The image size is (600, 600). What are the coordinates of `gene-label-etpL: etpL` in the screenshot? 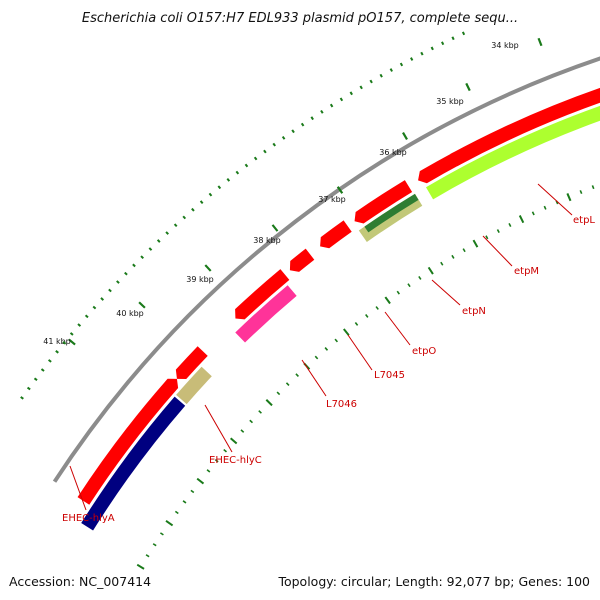 It's located at (584, 220).